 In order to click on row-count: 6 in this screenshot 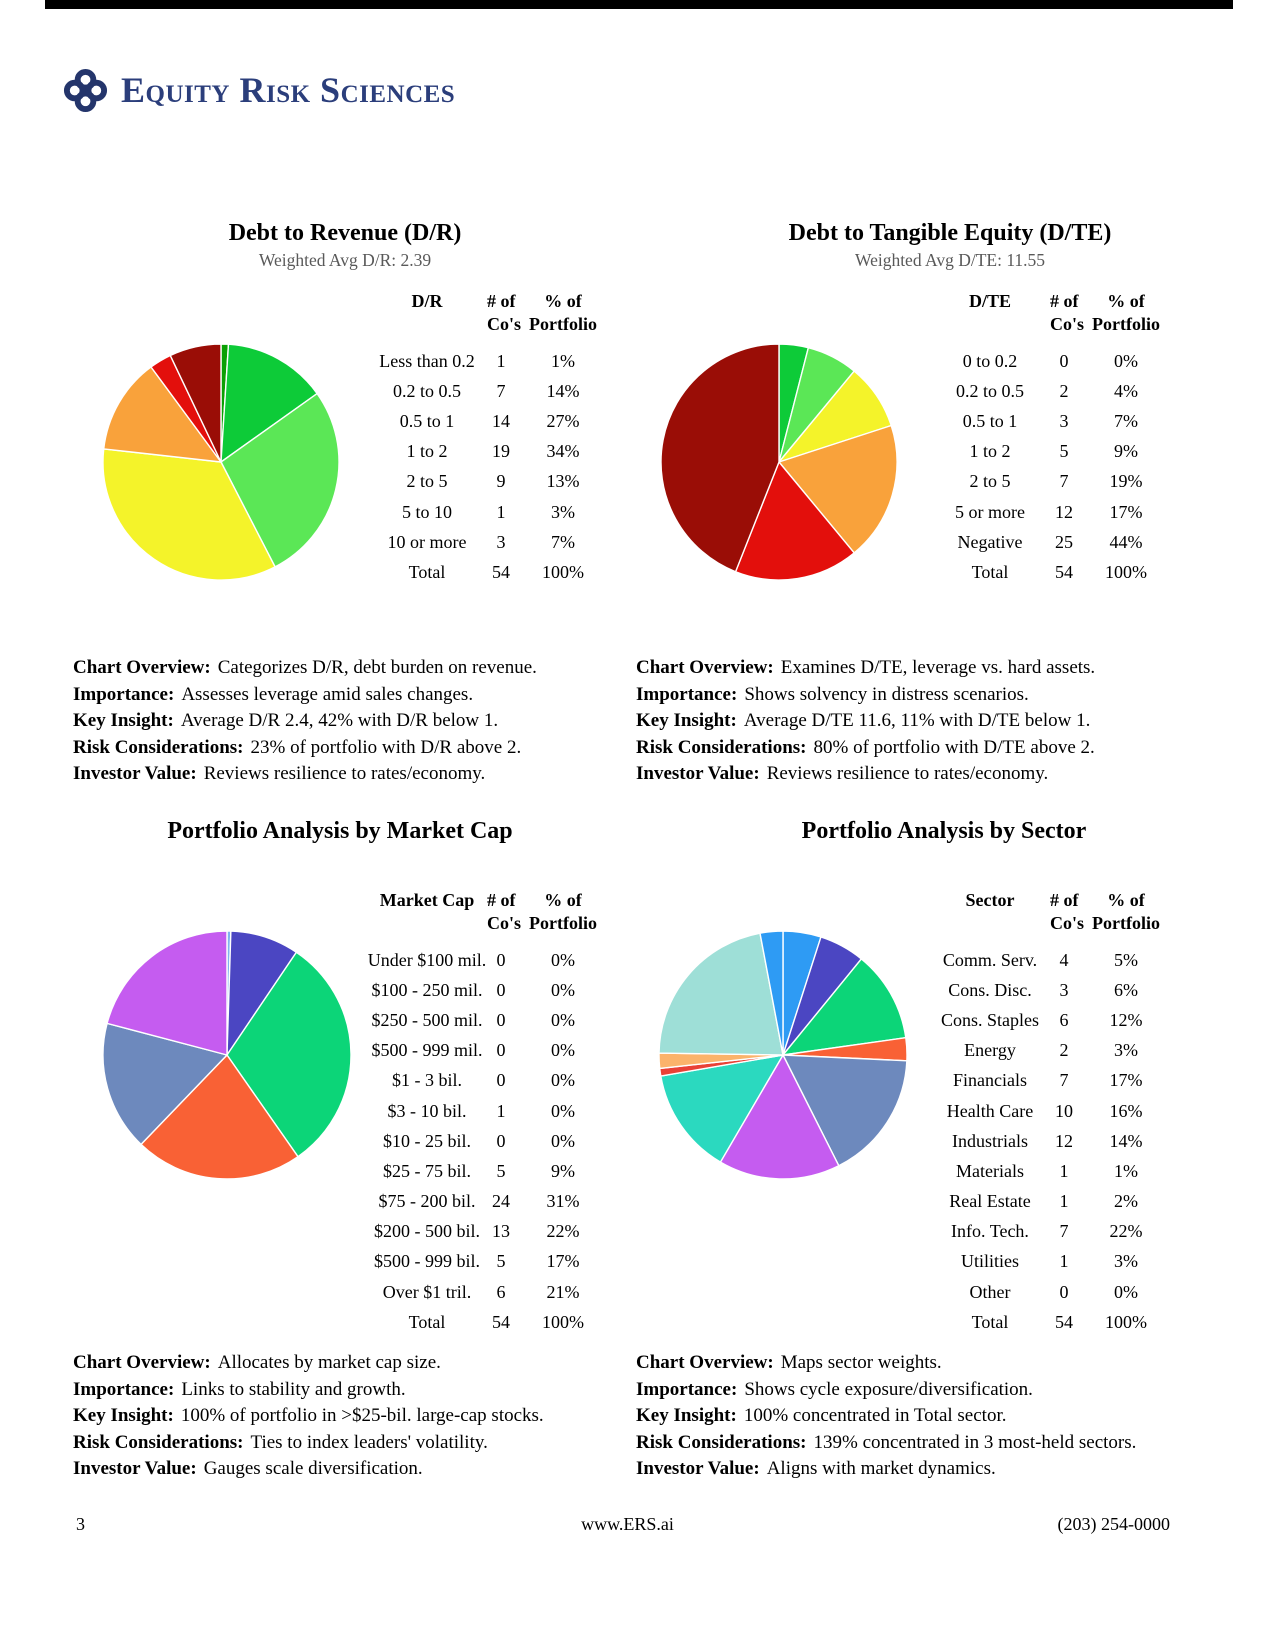, I will do `click(1064, 1019)`.